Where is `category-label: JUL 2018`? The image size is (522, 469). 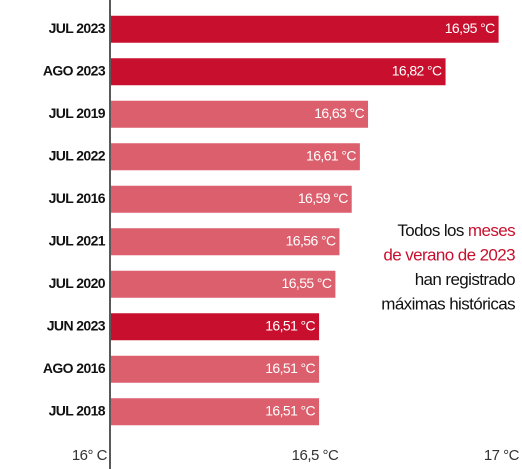
category-label: JUL 2018 is located at coordinates (77, 410).